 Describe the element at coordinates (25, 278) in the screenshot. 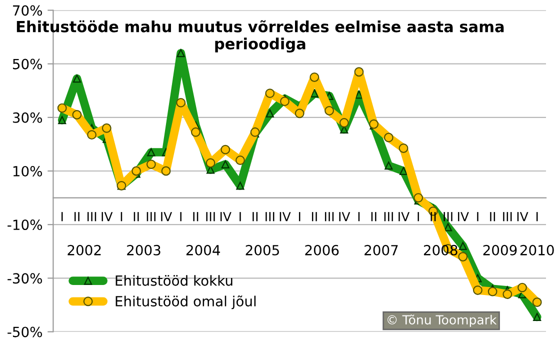

I see `y-tick-label: -30%` at that location.